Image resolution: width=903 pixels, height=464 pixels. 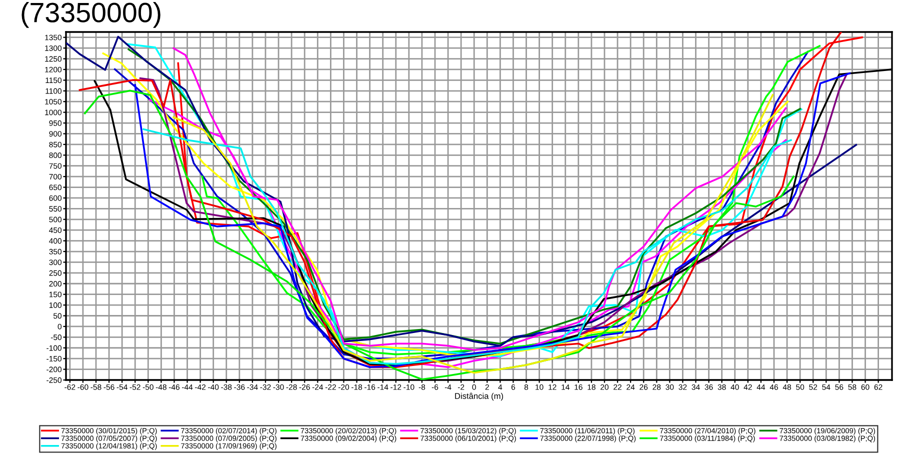 What do you see at coordinates (479, 396) in the screenshot?
I see `x-axis-title: Distância (m)` at bounding box center [479, 396].